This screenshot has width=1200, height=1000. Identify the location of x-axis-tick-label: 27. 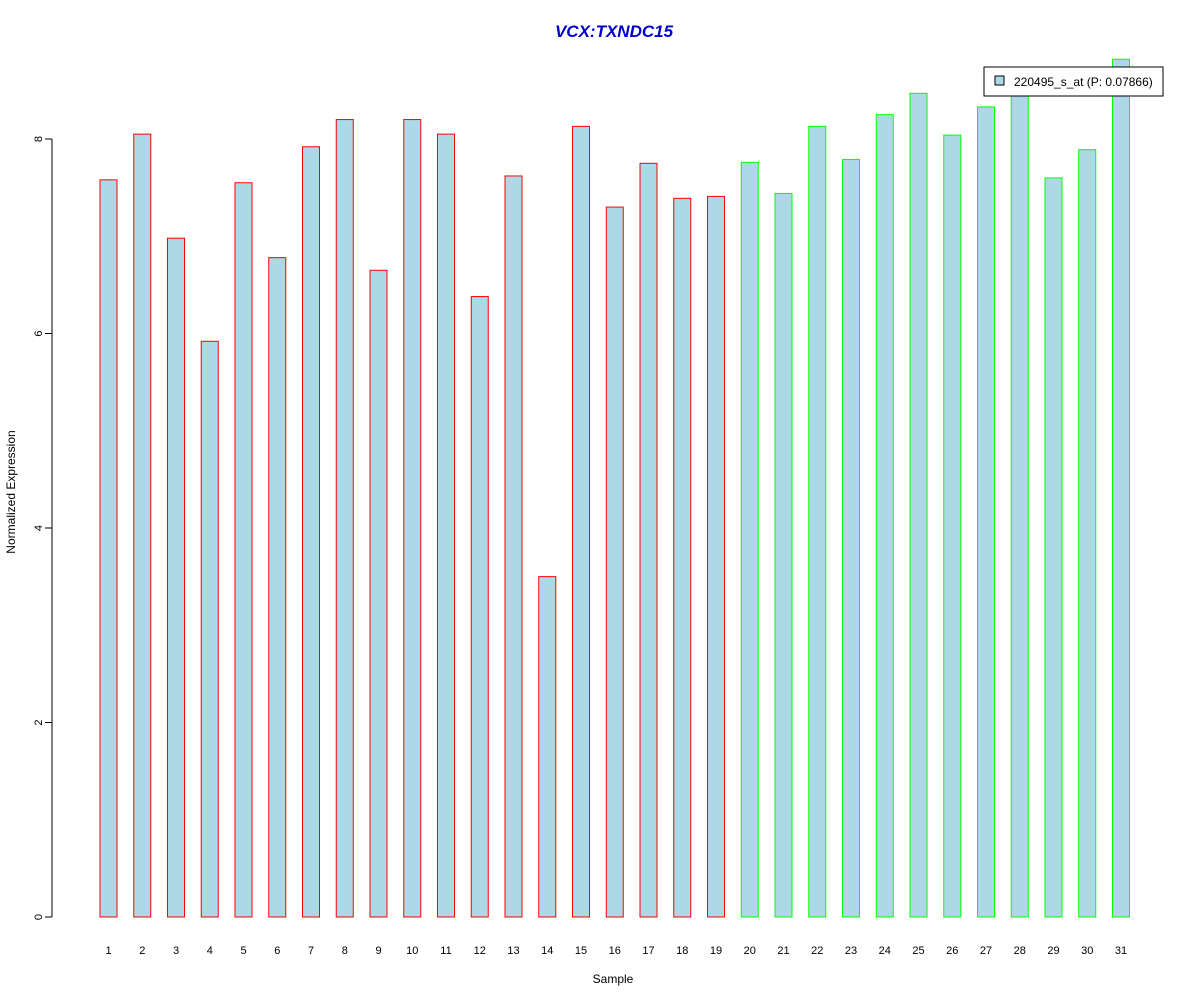
(986, 951).